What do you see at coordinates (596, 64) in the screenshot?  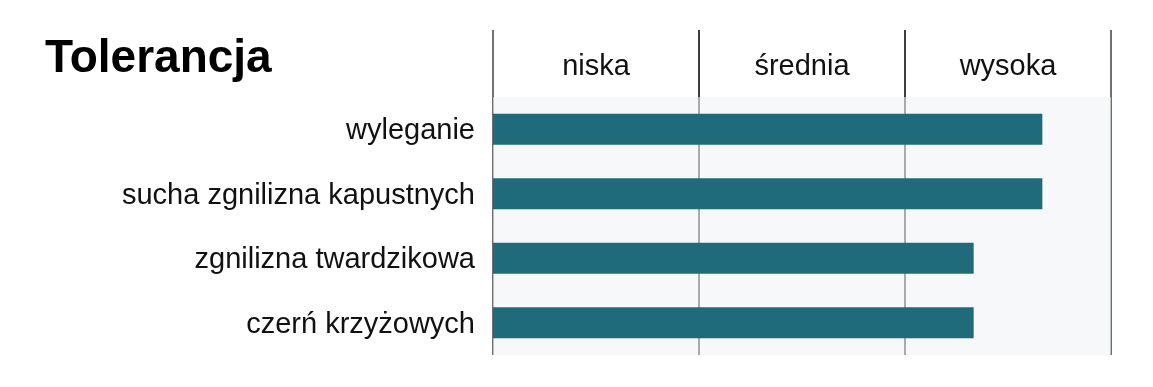 I see `band-label: niska` at bounding box center [596, 64].